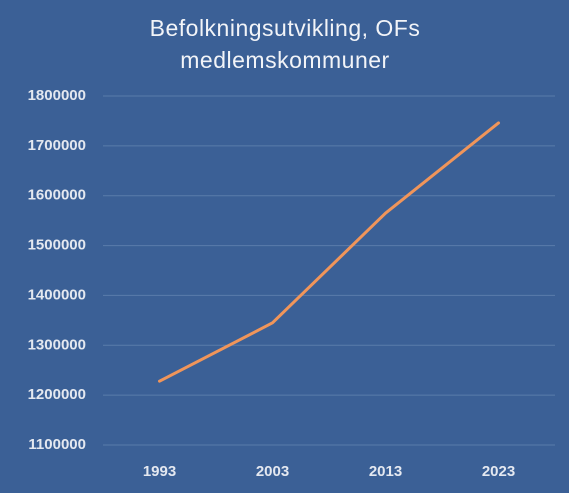 The width and height of the screenshot is (569, 493). I want to click on y-tick-label: 1600000, so click(57, 195).